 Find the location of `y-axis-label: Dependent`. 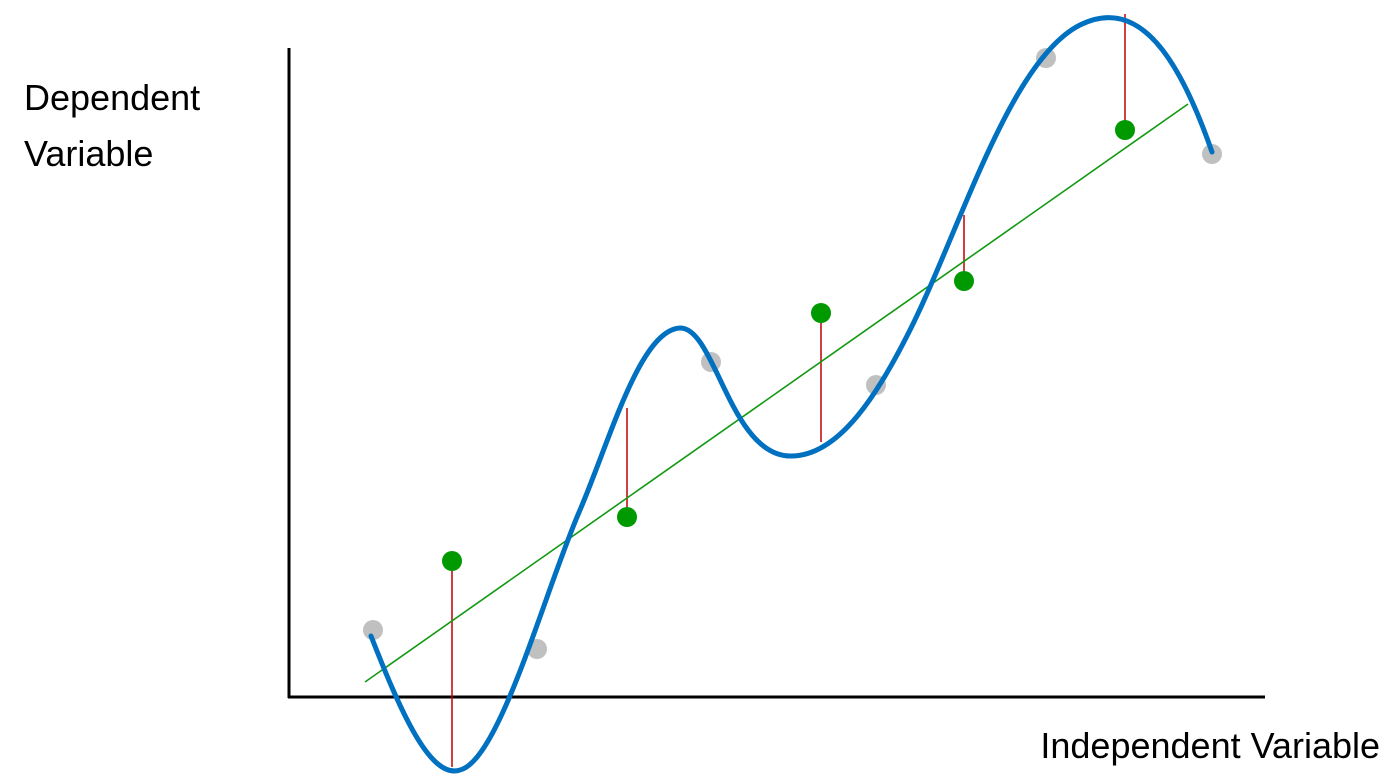

y-axis-label: Dependent is located at coordinates (112, 97).